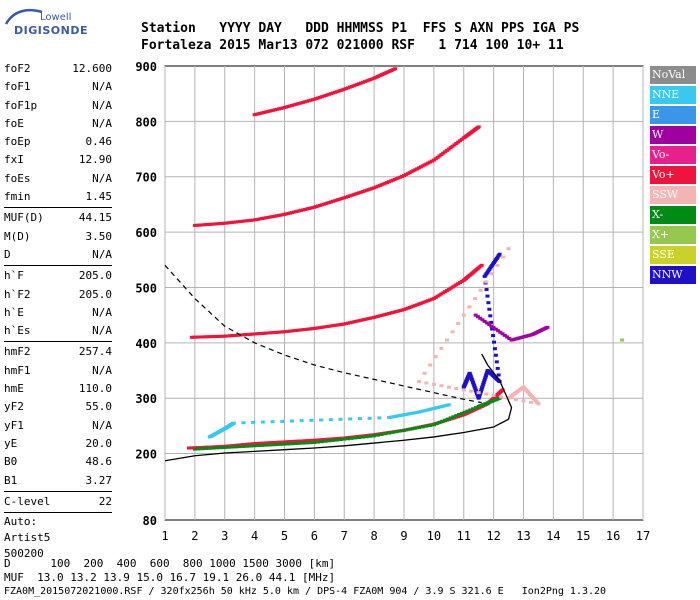 The width and height of the screenshot is (700, 600). I want to click on param-row: yE 20.0, so click(58, 444).